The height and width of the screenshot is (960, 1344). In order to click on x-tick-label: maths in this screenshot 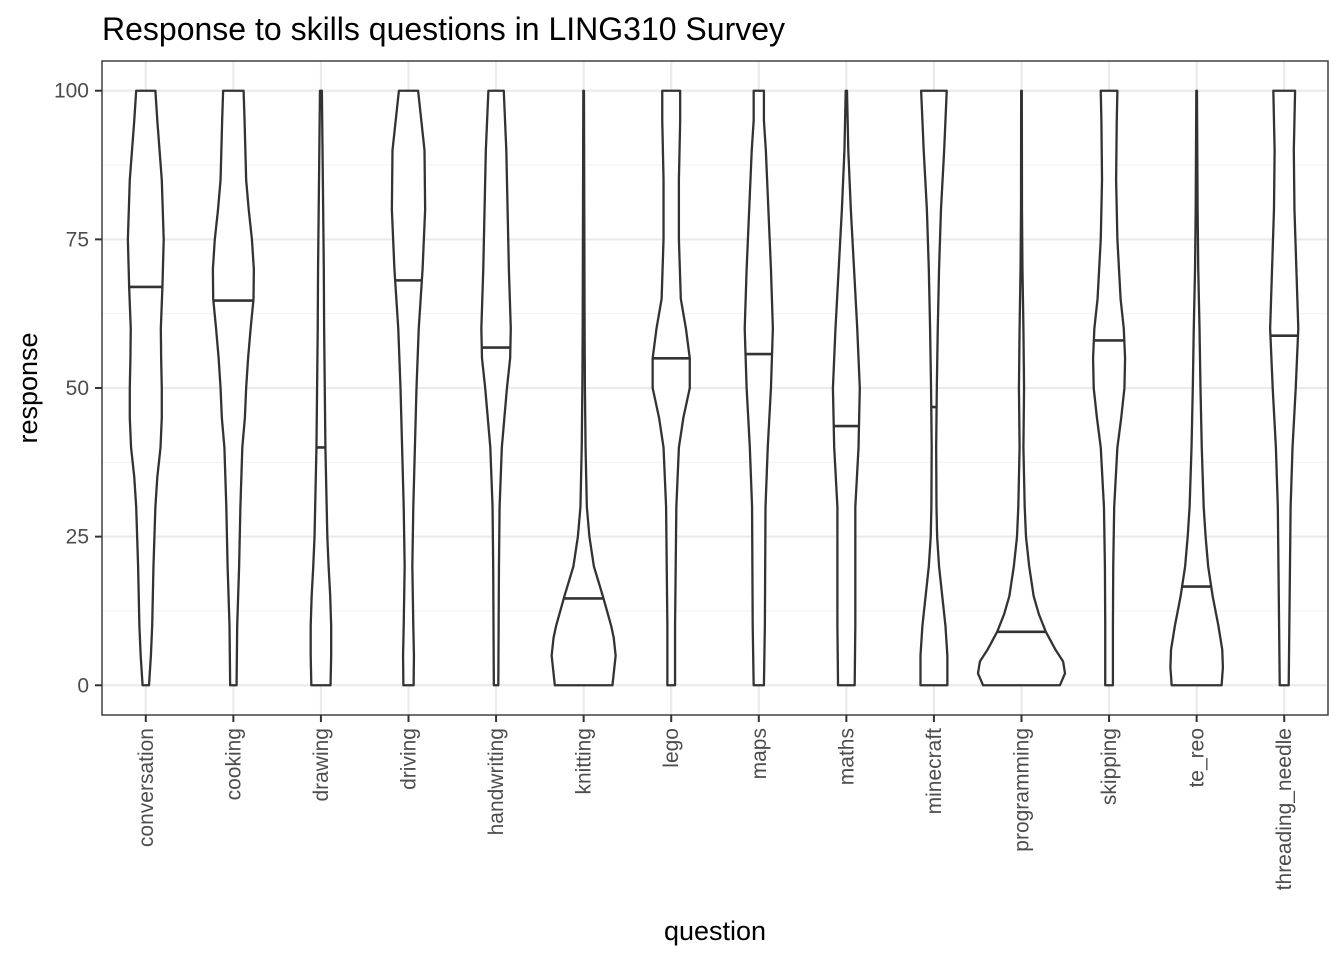, I will do `click(846, 756)`.